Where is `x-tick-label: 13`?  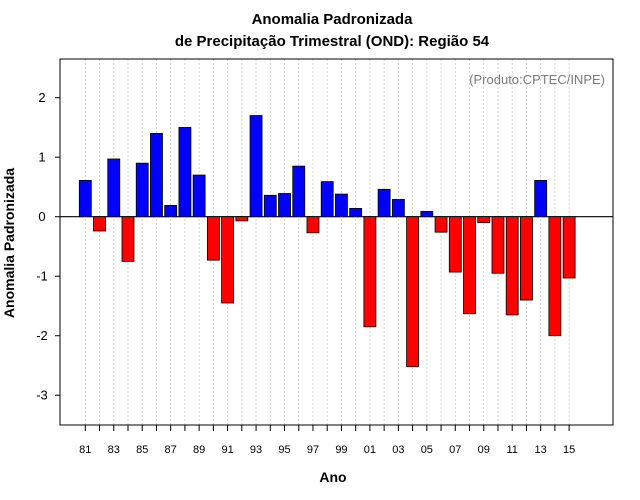 x-tick-label: 13 is located at coordinates (541, 450).